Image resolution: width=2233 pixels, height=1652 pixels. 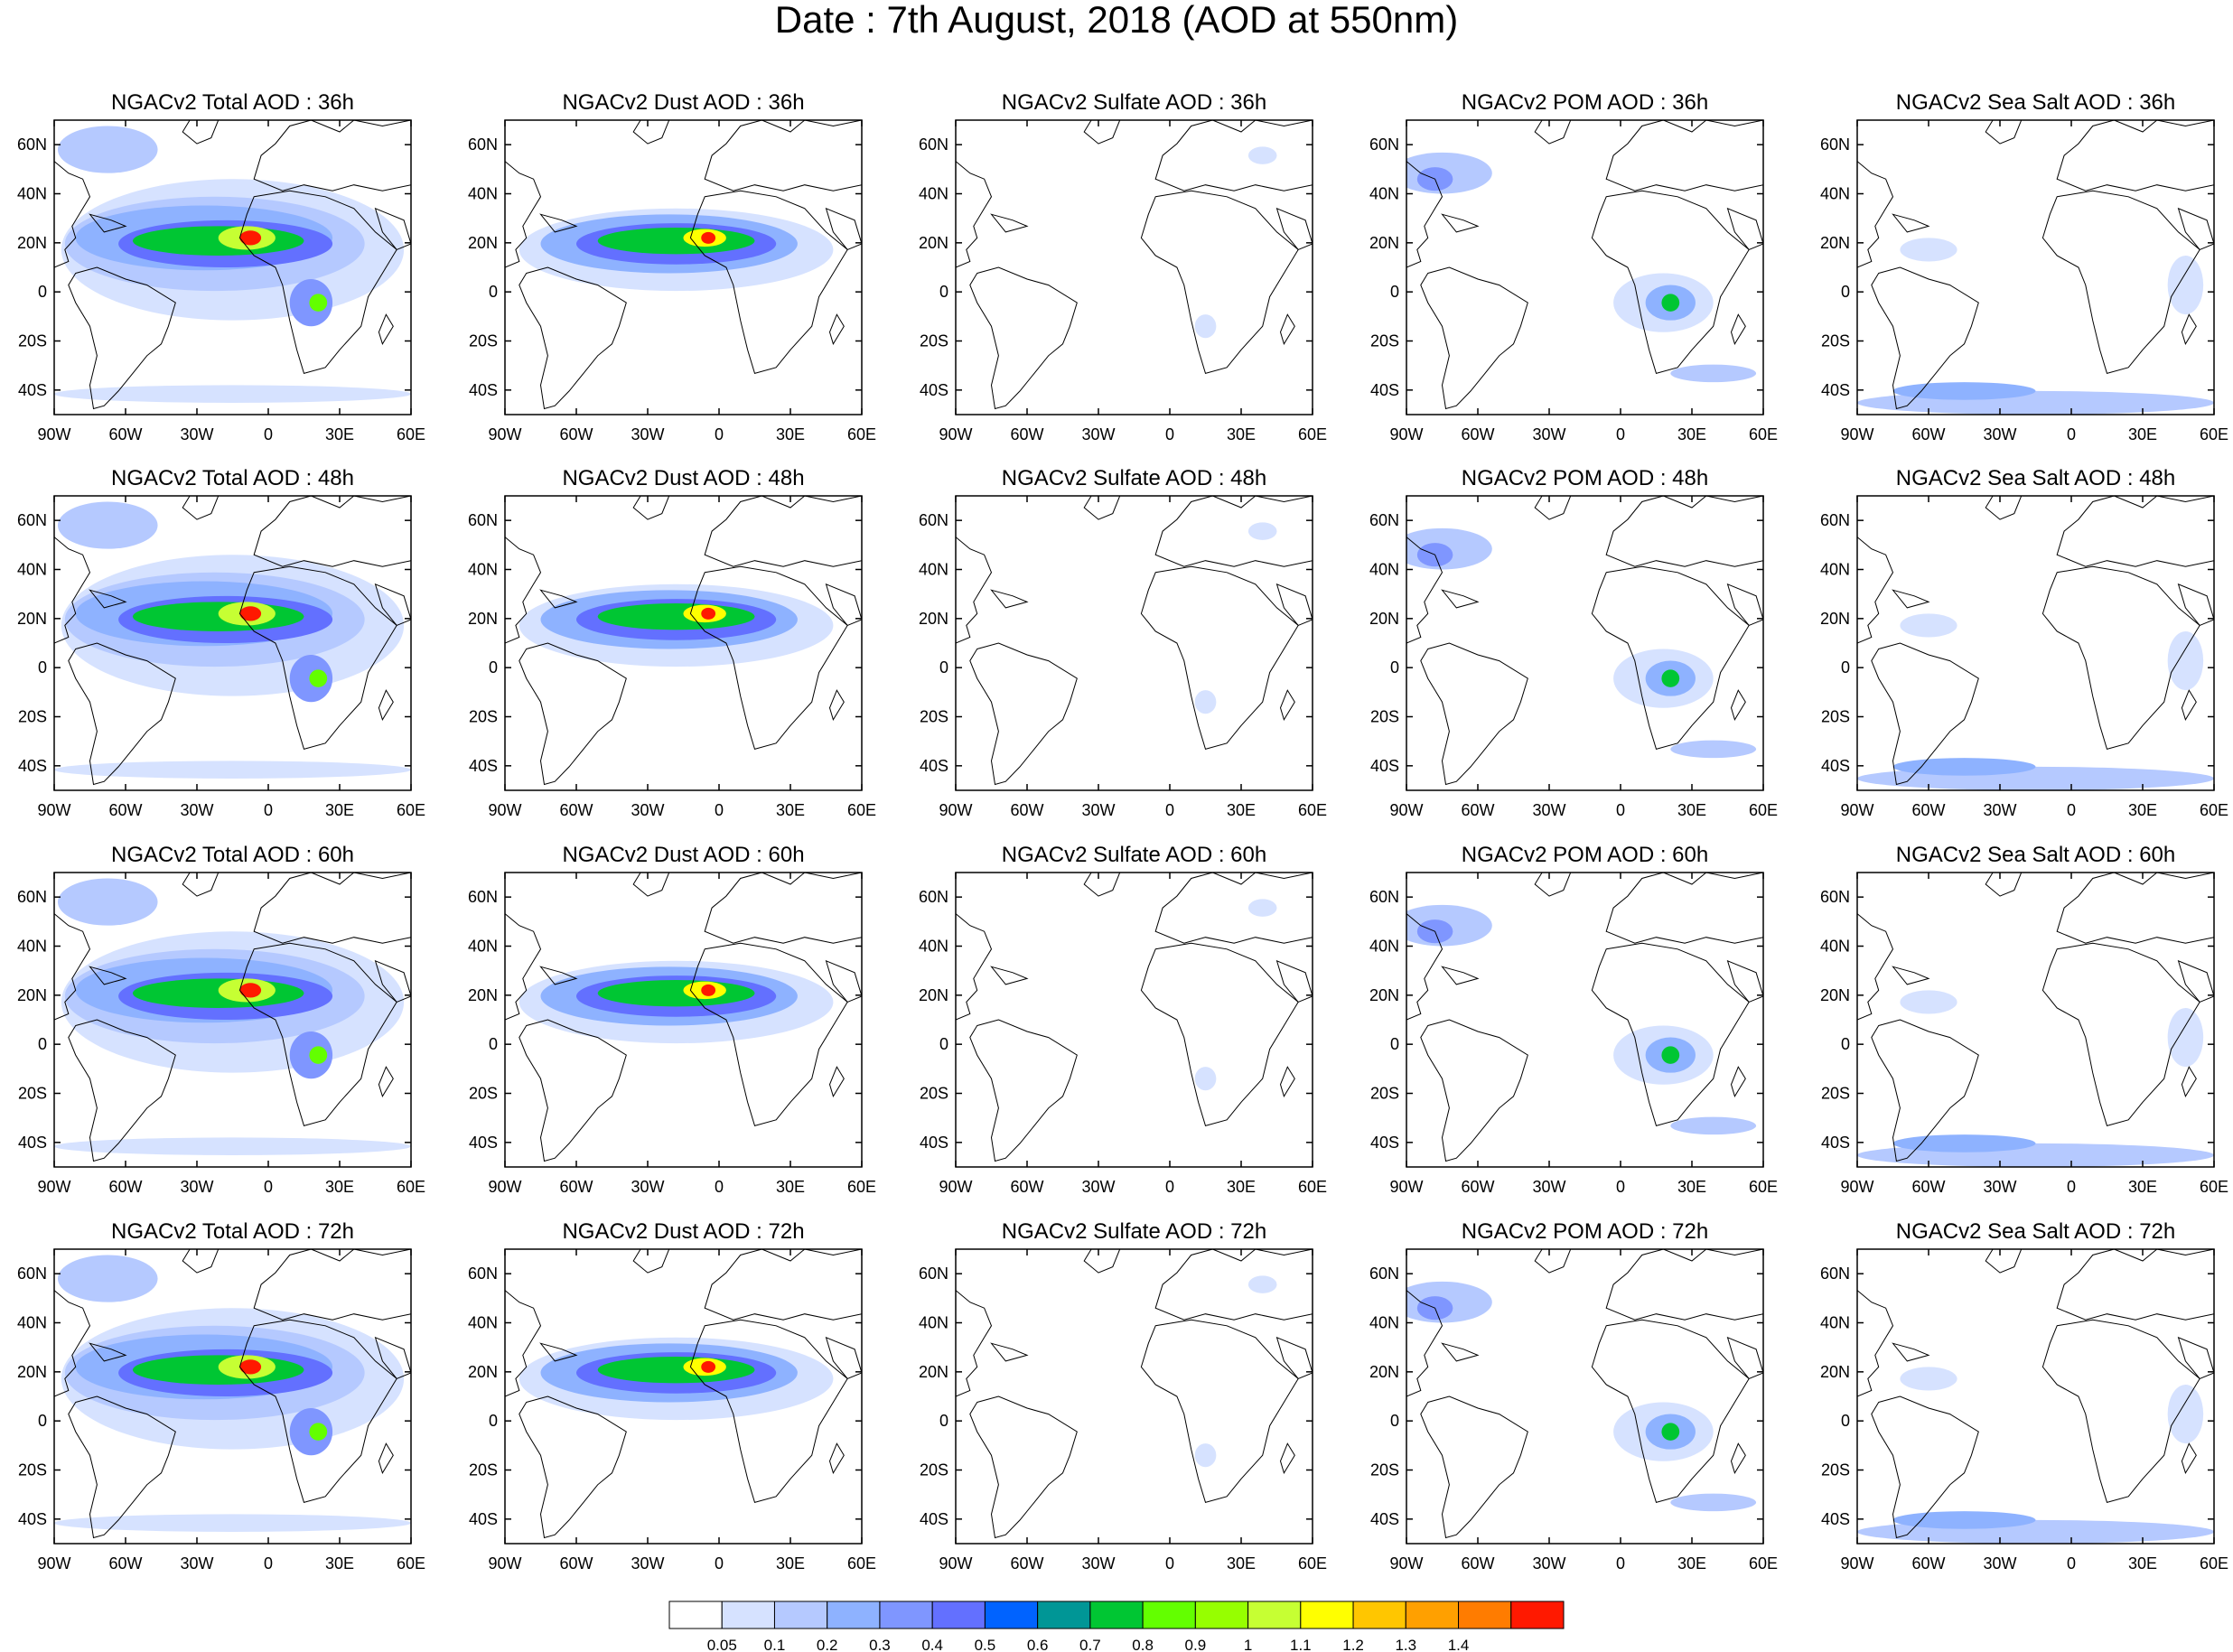 I want to click on panel-title: NGACv2 Sea Salt AOD : 48h, so click(x=2035, y=478).